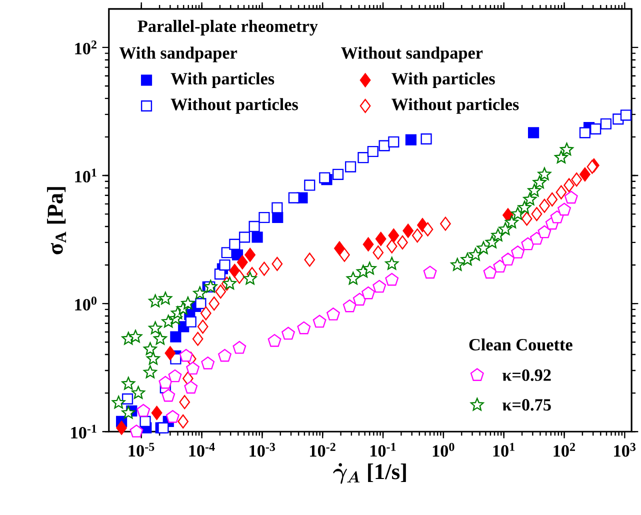 Image resolution: width=641 pixels, height=515 pixels. I want to click on y-tick-label: 10$^{2}$, so click(85, 47).